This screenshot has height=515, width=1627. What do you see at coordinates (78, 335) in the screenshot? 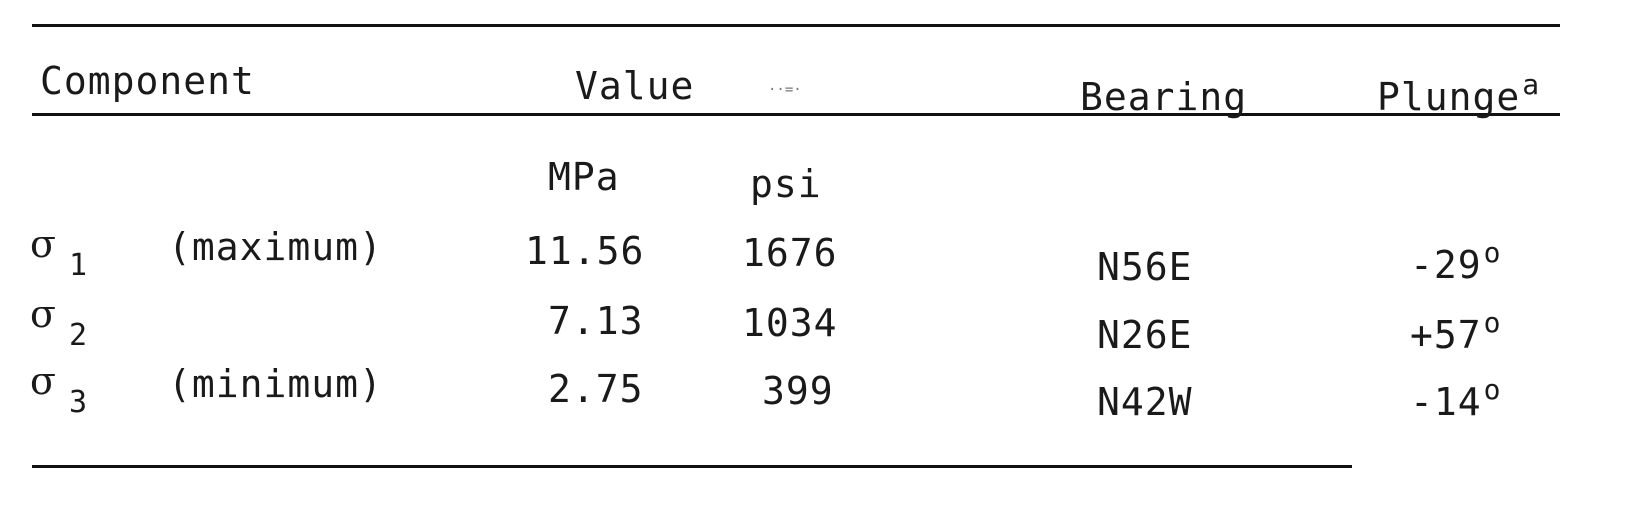
I see `sigma-subscript: 2` at bounding box center [78, 335].